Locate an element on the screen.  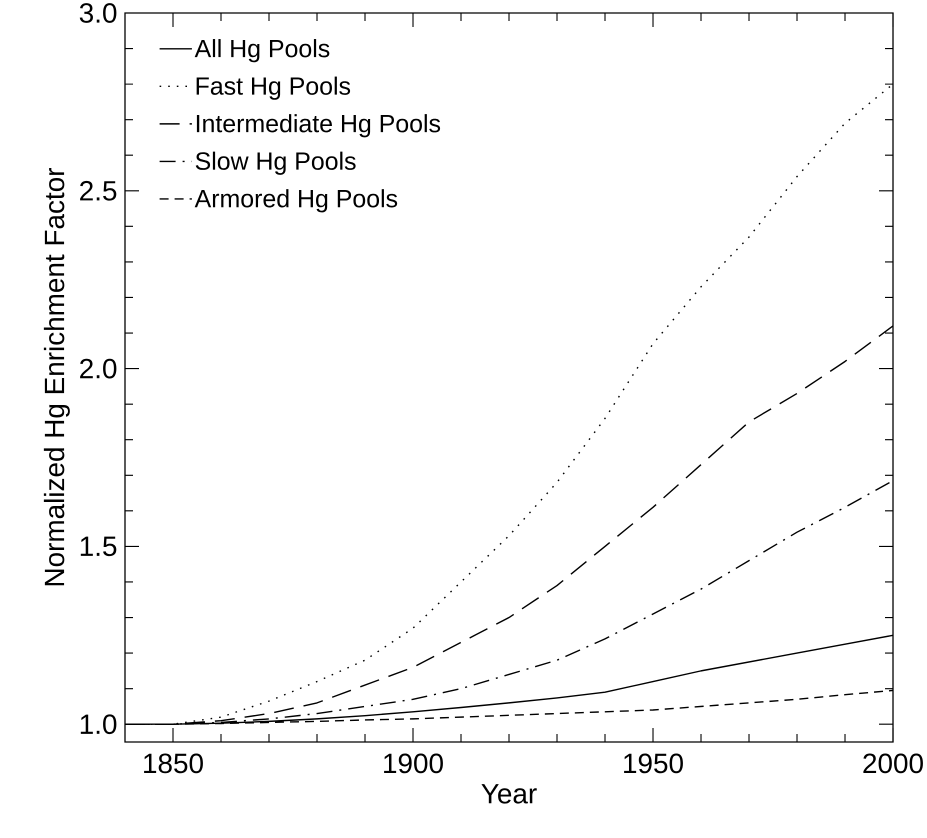
legend-label: Armored Hg Pools is located at coordinates (296, 200).